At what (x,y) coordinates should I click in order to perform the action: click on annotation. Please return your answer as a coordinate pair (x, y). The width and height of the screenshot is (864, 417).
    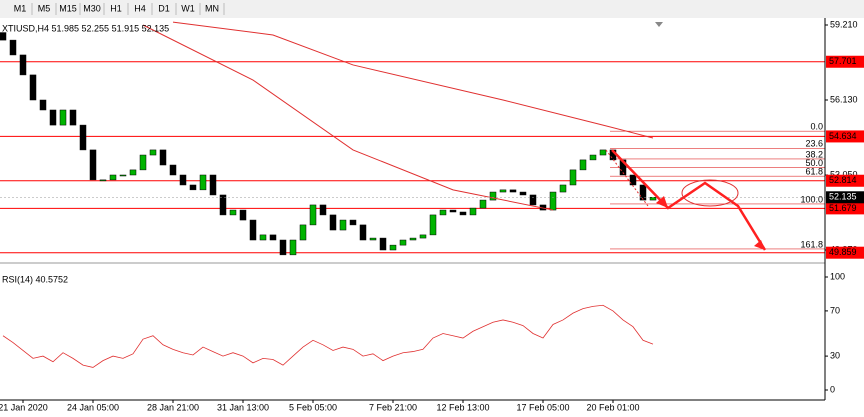
    Looking at the image, I should click on (686, 200).